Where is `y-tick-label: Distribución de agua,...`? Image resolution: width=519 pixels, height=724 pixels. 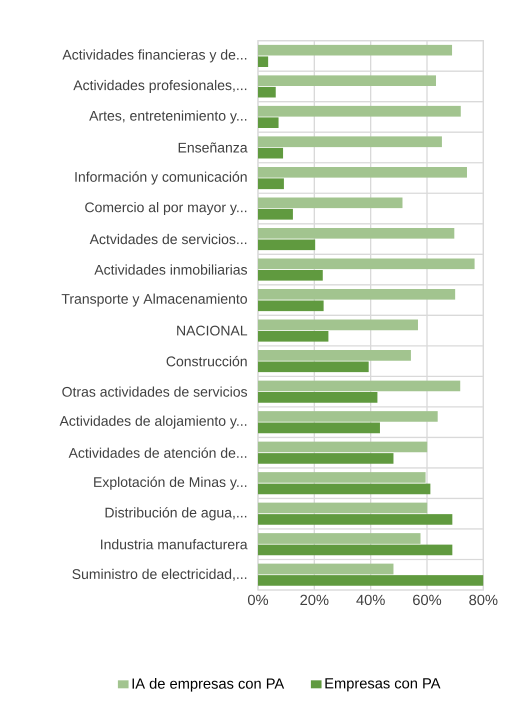
y-tick-label: Distribución de agua,... is located at coordinates (176, 513).